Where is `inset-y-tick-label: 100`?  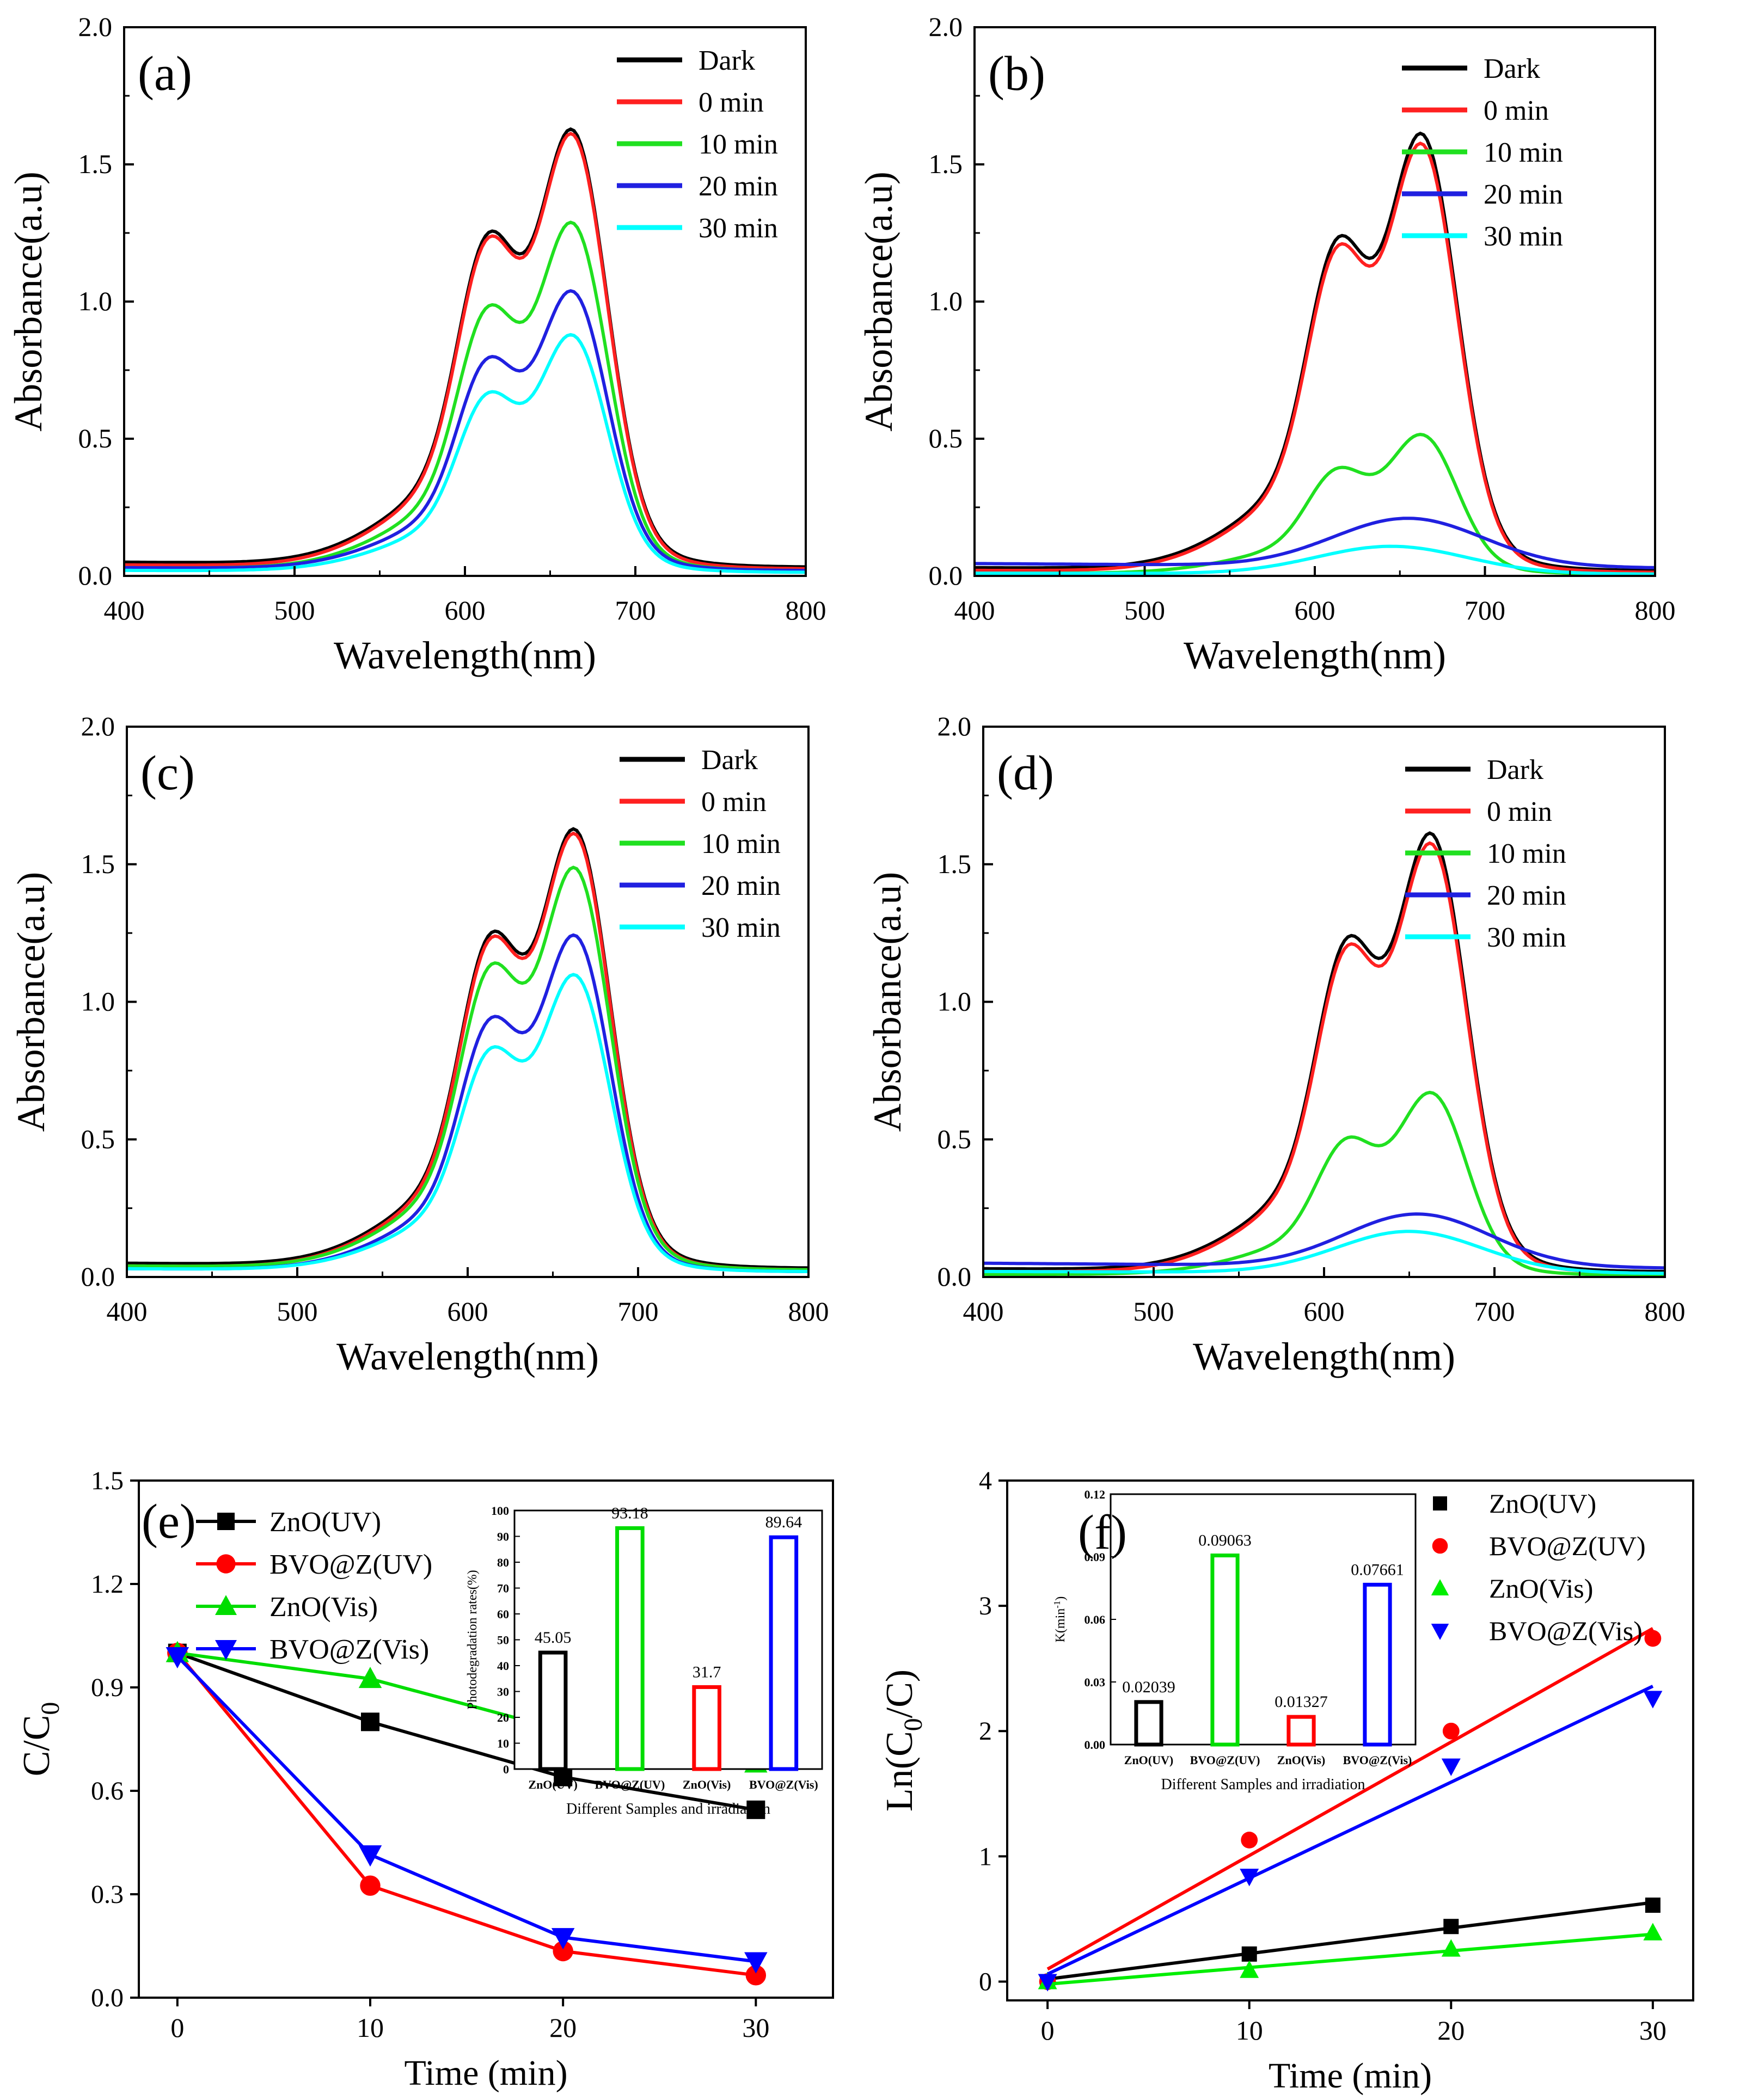 inset-y-tick-label: 100 is located at coordinates (500, 1511).